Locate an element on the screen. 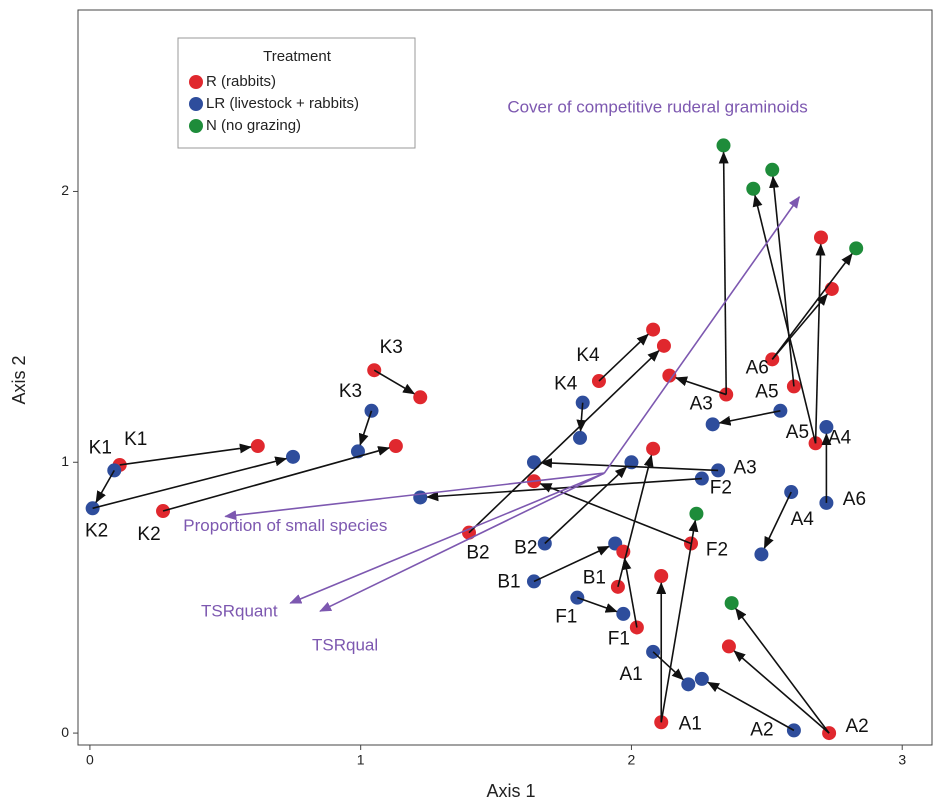 This screenshot has width=934, height=806. point-label: A6 is located at coordinates (757, 367).